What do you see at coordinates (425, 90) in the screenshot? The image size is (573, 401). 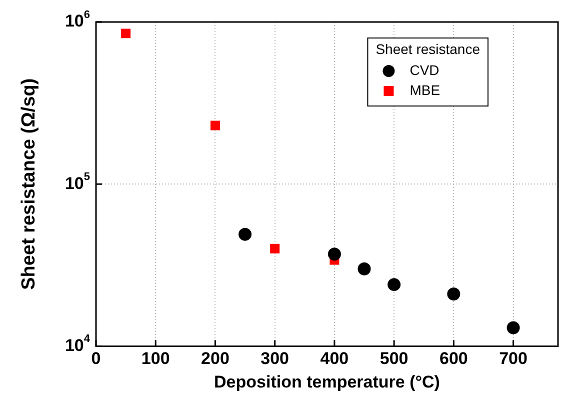 I see `legend-label: MBE` at bounding box center [425, 90].